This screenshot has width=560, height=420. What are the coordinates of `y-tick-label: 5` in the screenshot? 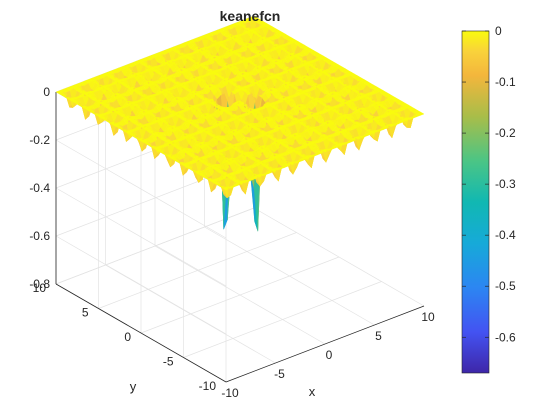 It's located at (85, 313).